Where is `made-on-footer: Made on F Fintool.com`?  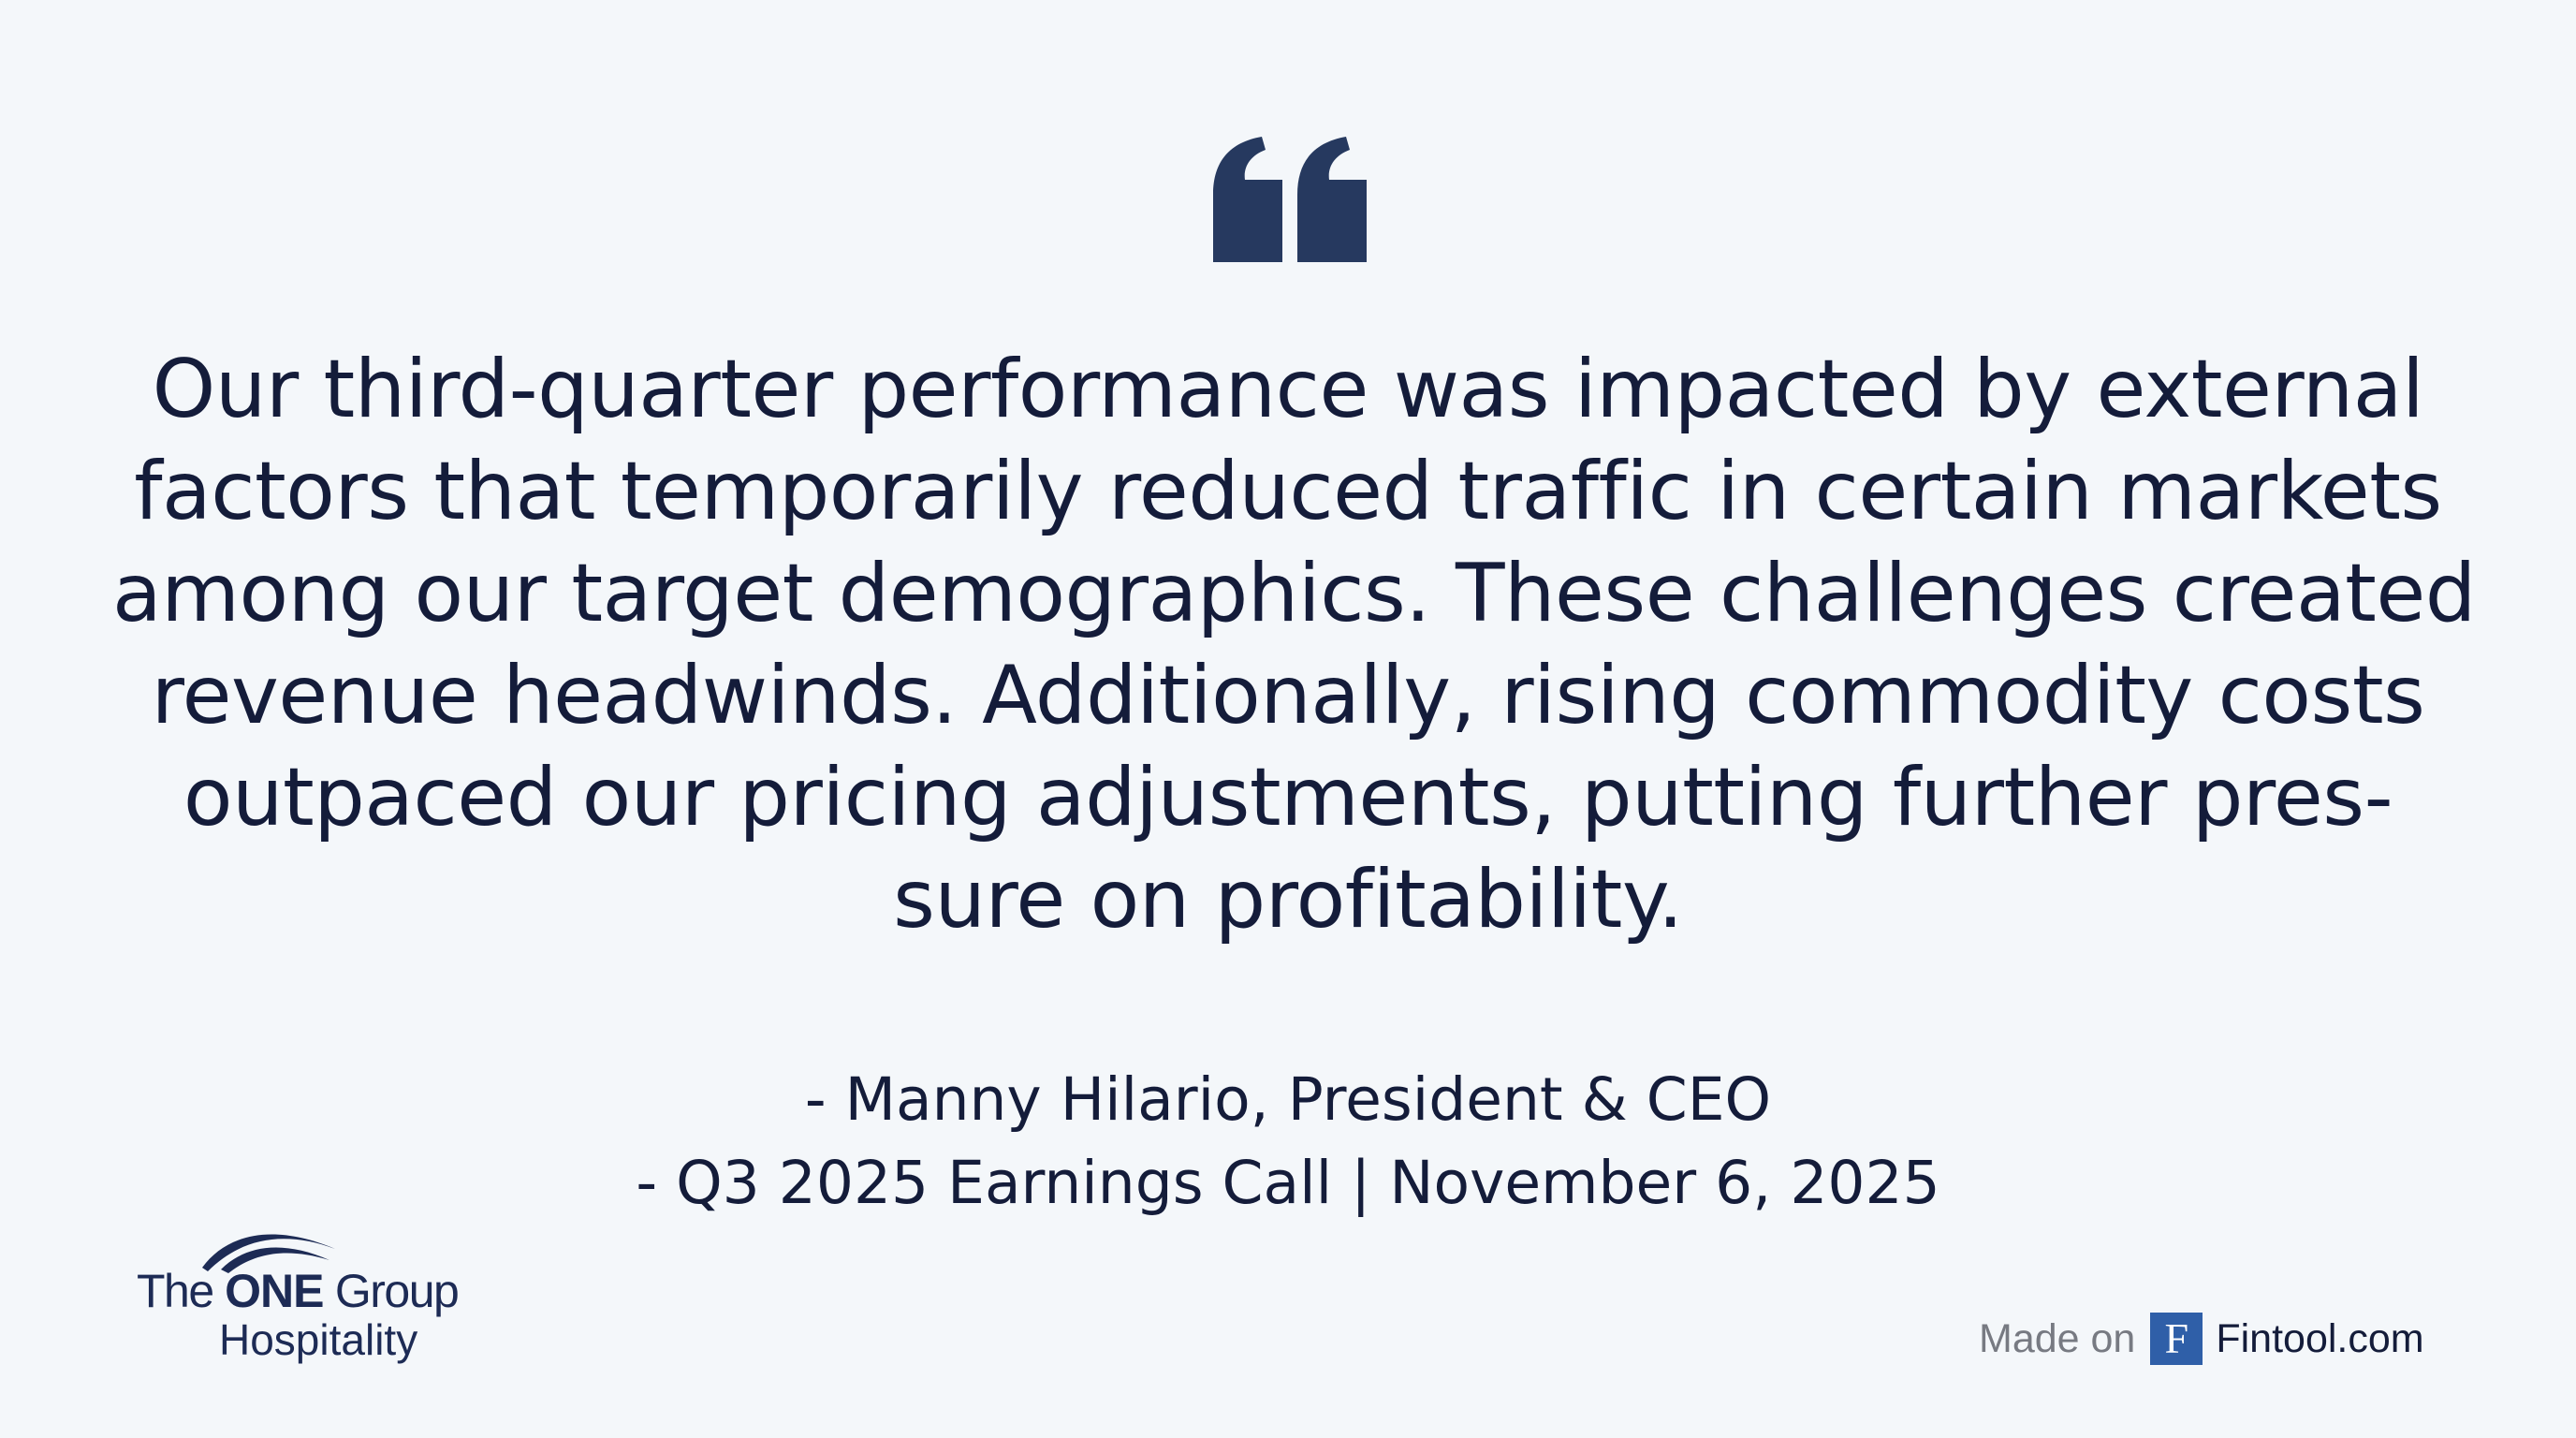 made-on-footer: Made on F Fintool.com is located at coordinates (2201, 1339).